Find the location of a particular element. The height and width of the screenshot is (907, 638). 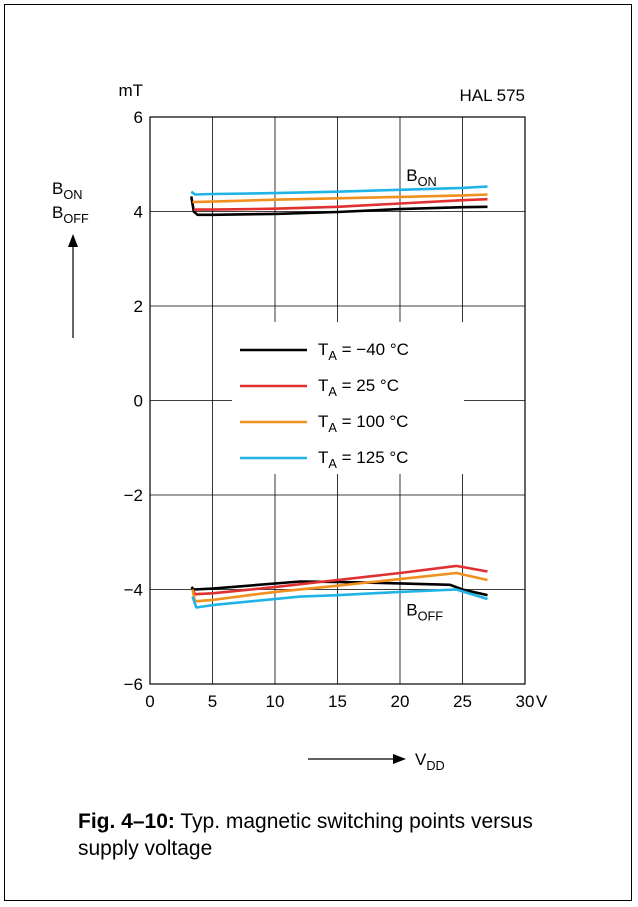

x-tick-label: 20 is located at coordinates (400, 701).